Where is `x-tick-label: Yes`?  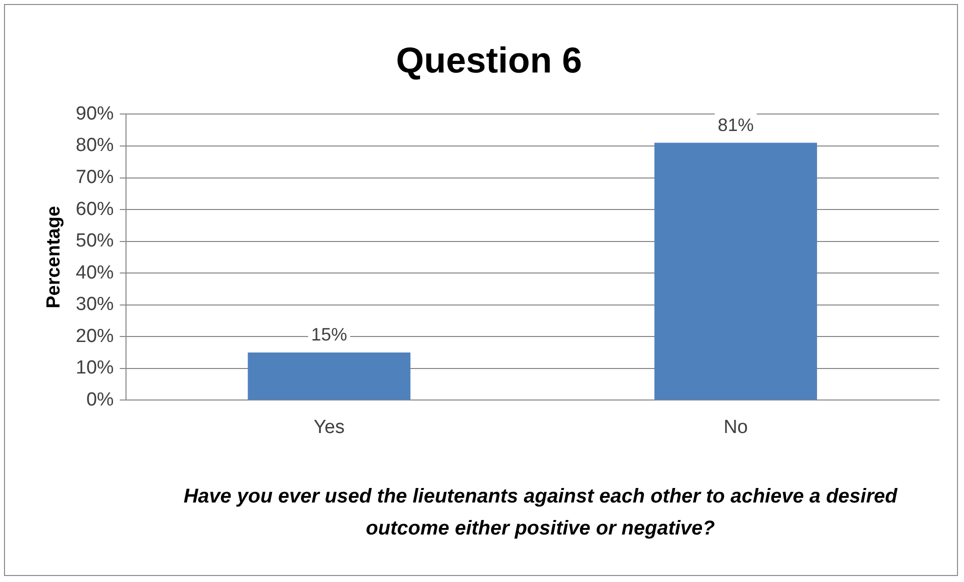 x-tick-label: Yes is located at coordinates (329, 427).